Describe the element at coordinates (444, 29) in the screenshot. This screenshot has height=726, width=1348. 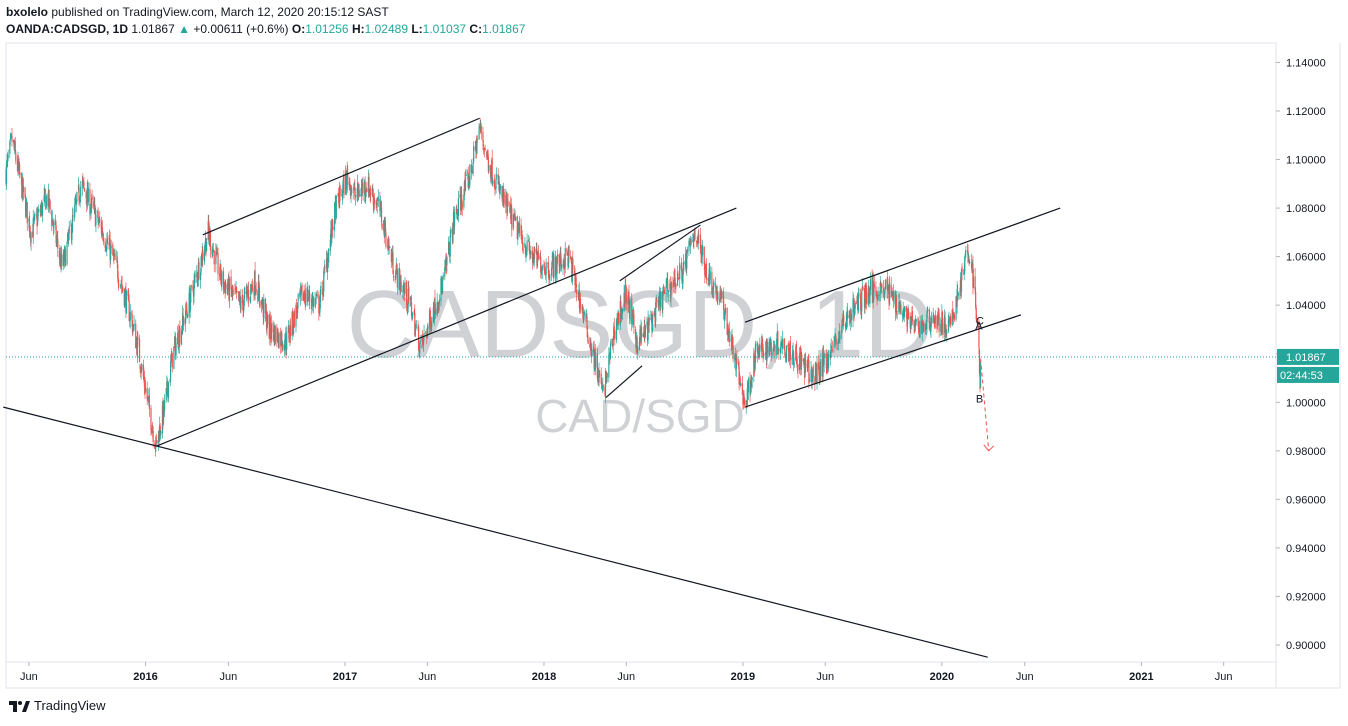
I see `low-value: 1.01037` at that location.